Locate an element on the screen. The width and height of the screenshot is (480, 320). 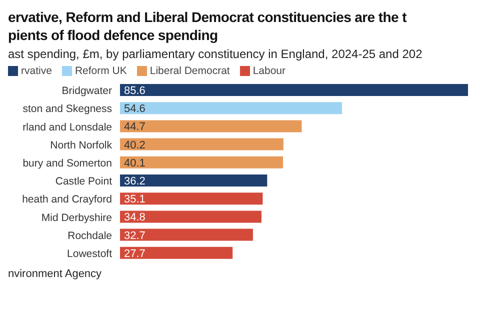
chart-title: ervative, Reform and Liberal Democrat constituencies are the t pients of flood defence spending is located at coordinates (208, 26).